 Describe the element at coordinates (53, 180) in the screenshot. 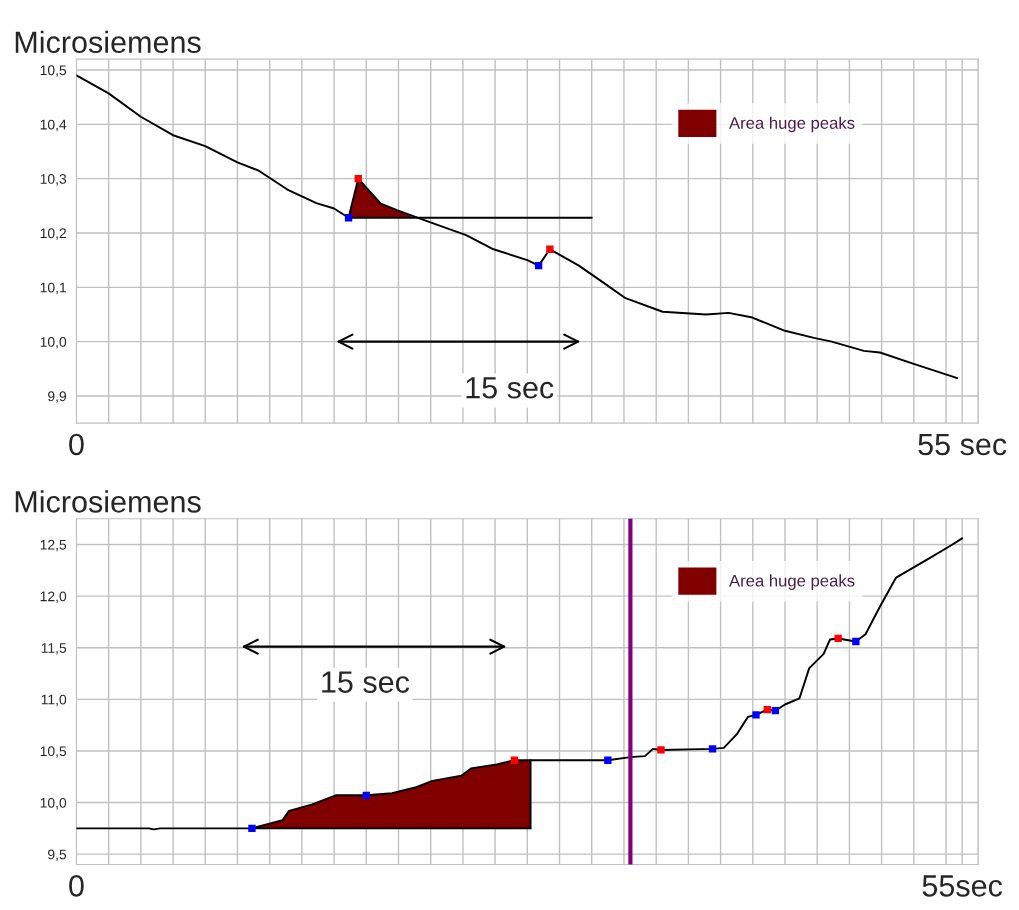

I see `y-tick-label: 10,3` at that location.